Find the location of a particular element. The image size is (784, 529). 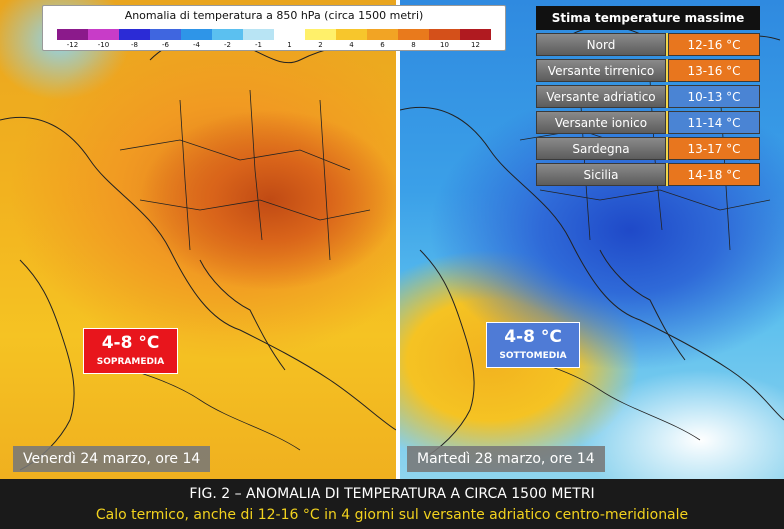

table-row: Versante tirrenico 13-16 °C is located at coordinates (648, 70).